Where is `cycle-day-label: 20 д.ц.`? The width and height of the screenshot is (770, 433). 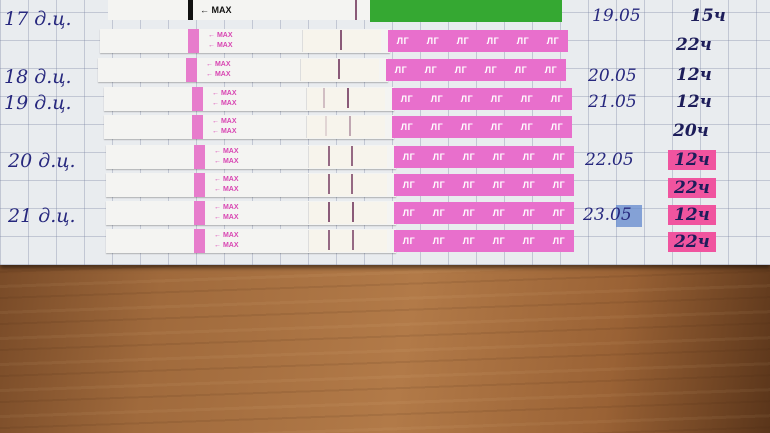 cycle-day-label: 20 д.ц. is located at coordinates (42, 161).